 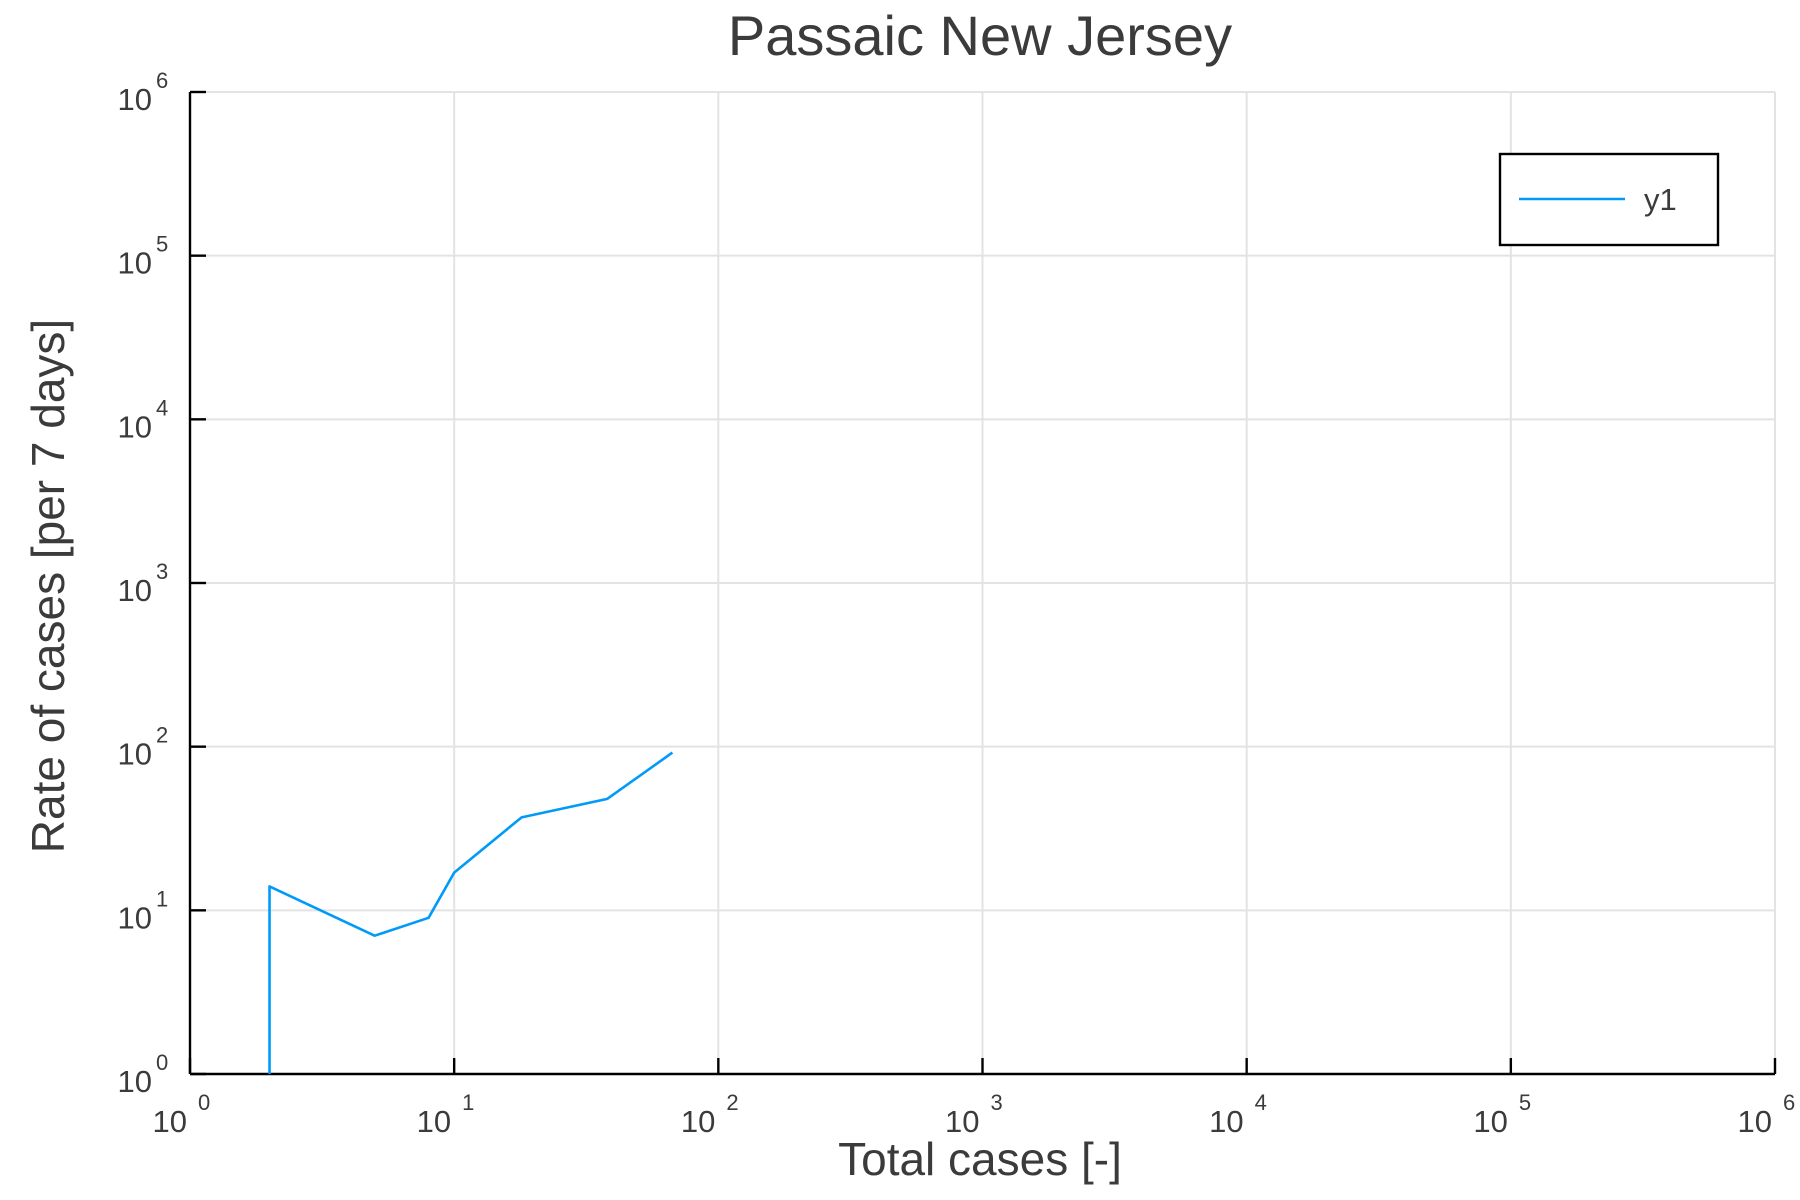 I want to click on y-tick-label-1: 10¹, so click(x=143, y=910).